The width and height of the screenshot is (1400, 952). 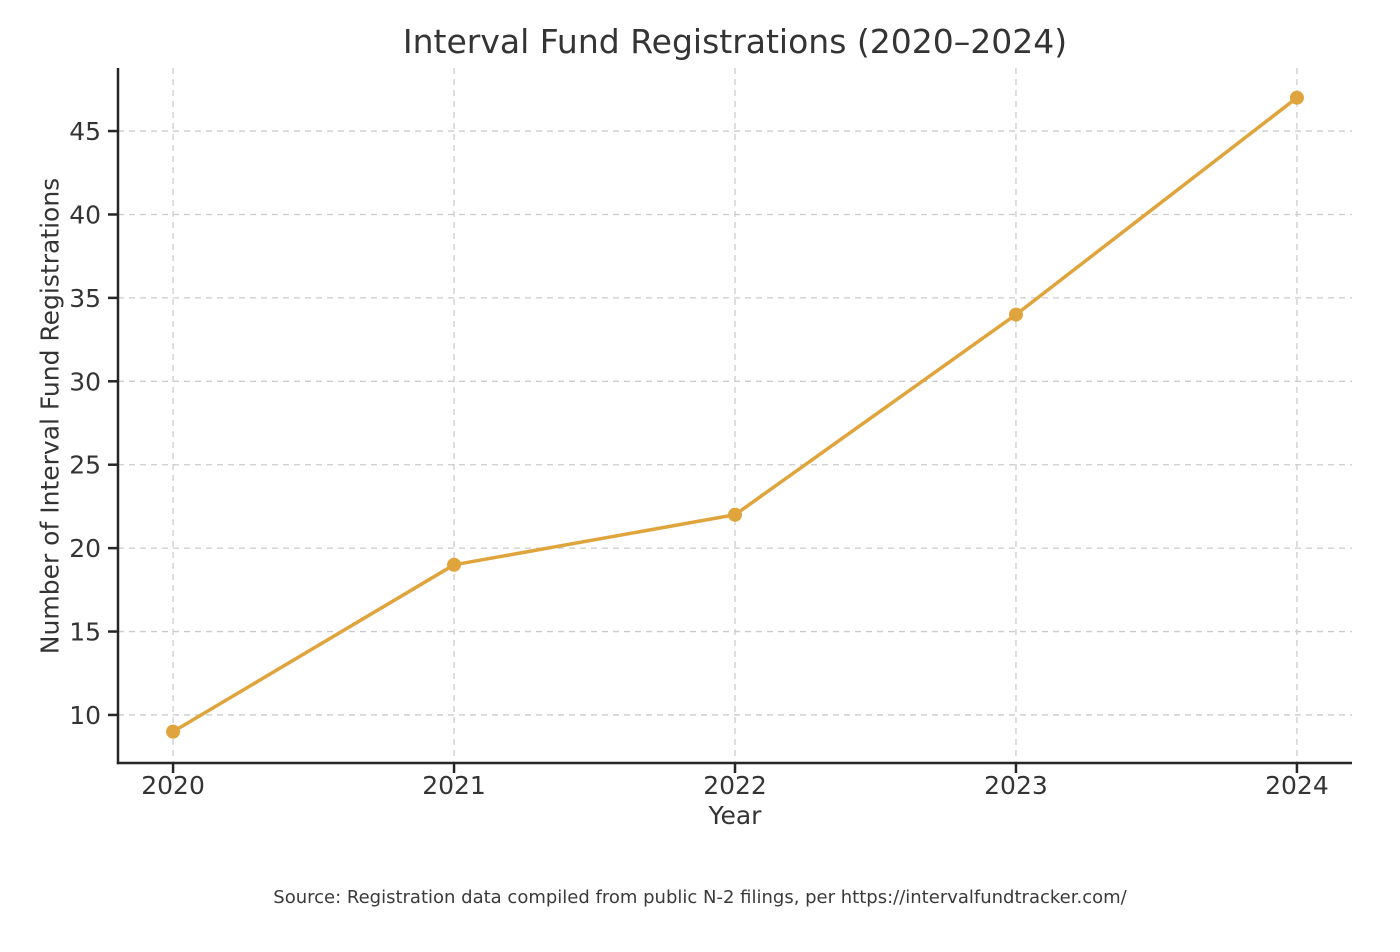 I want to click on x-axis-label: Year, so click(x=735, y=815).